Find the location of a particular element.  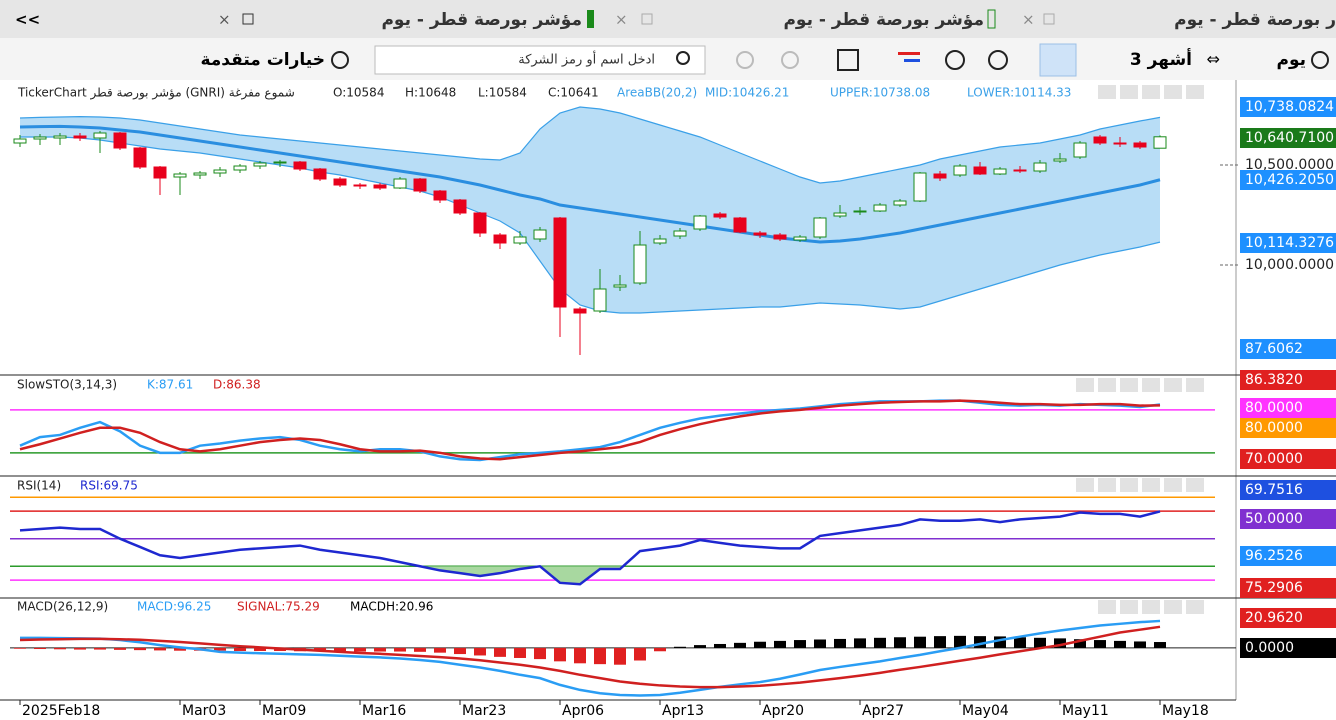

chart-header: L:10584 is located at coordinates (502, 93).